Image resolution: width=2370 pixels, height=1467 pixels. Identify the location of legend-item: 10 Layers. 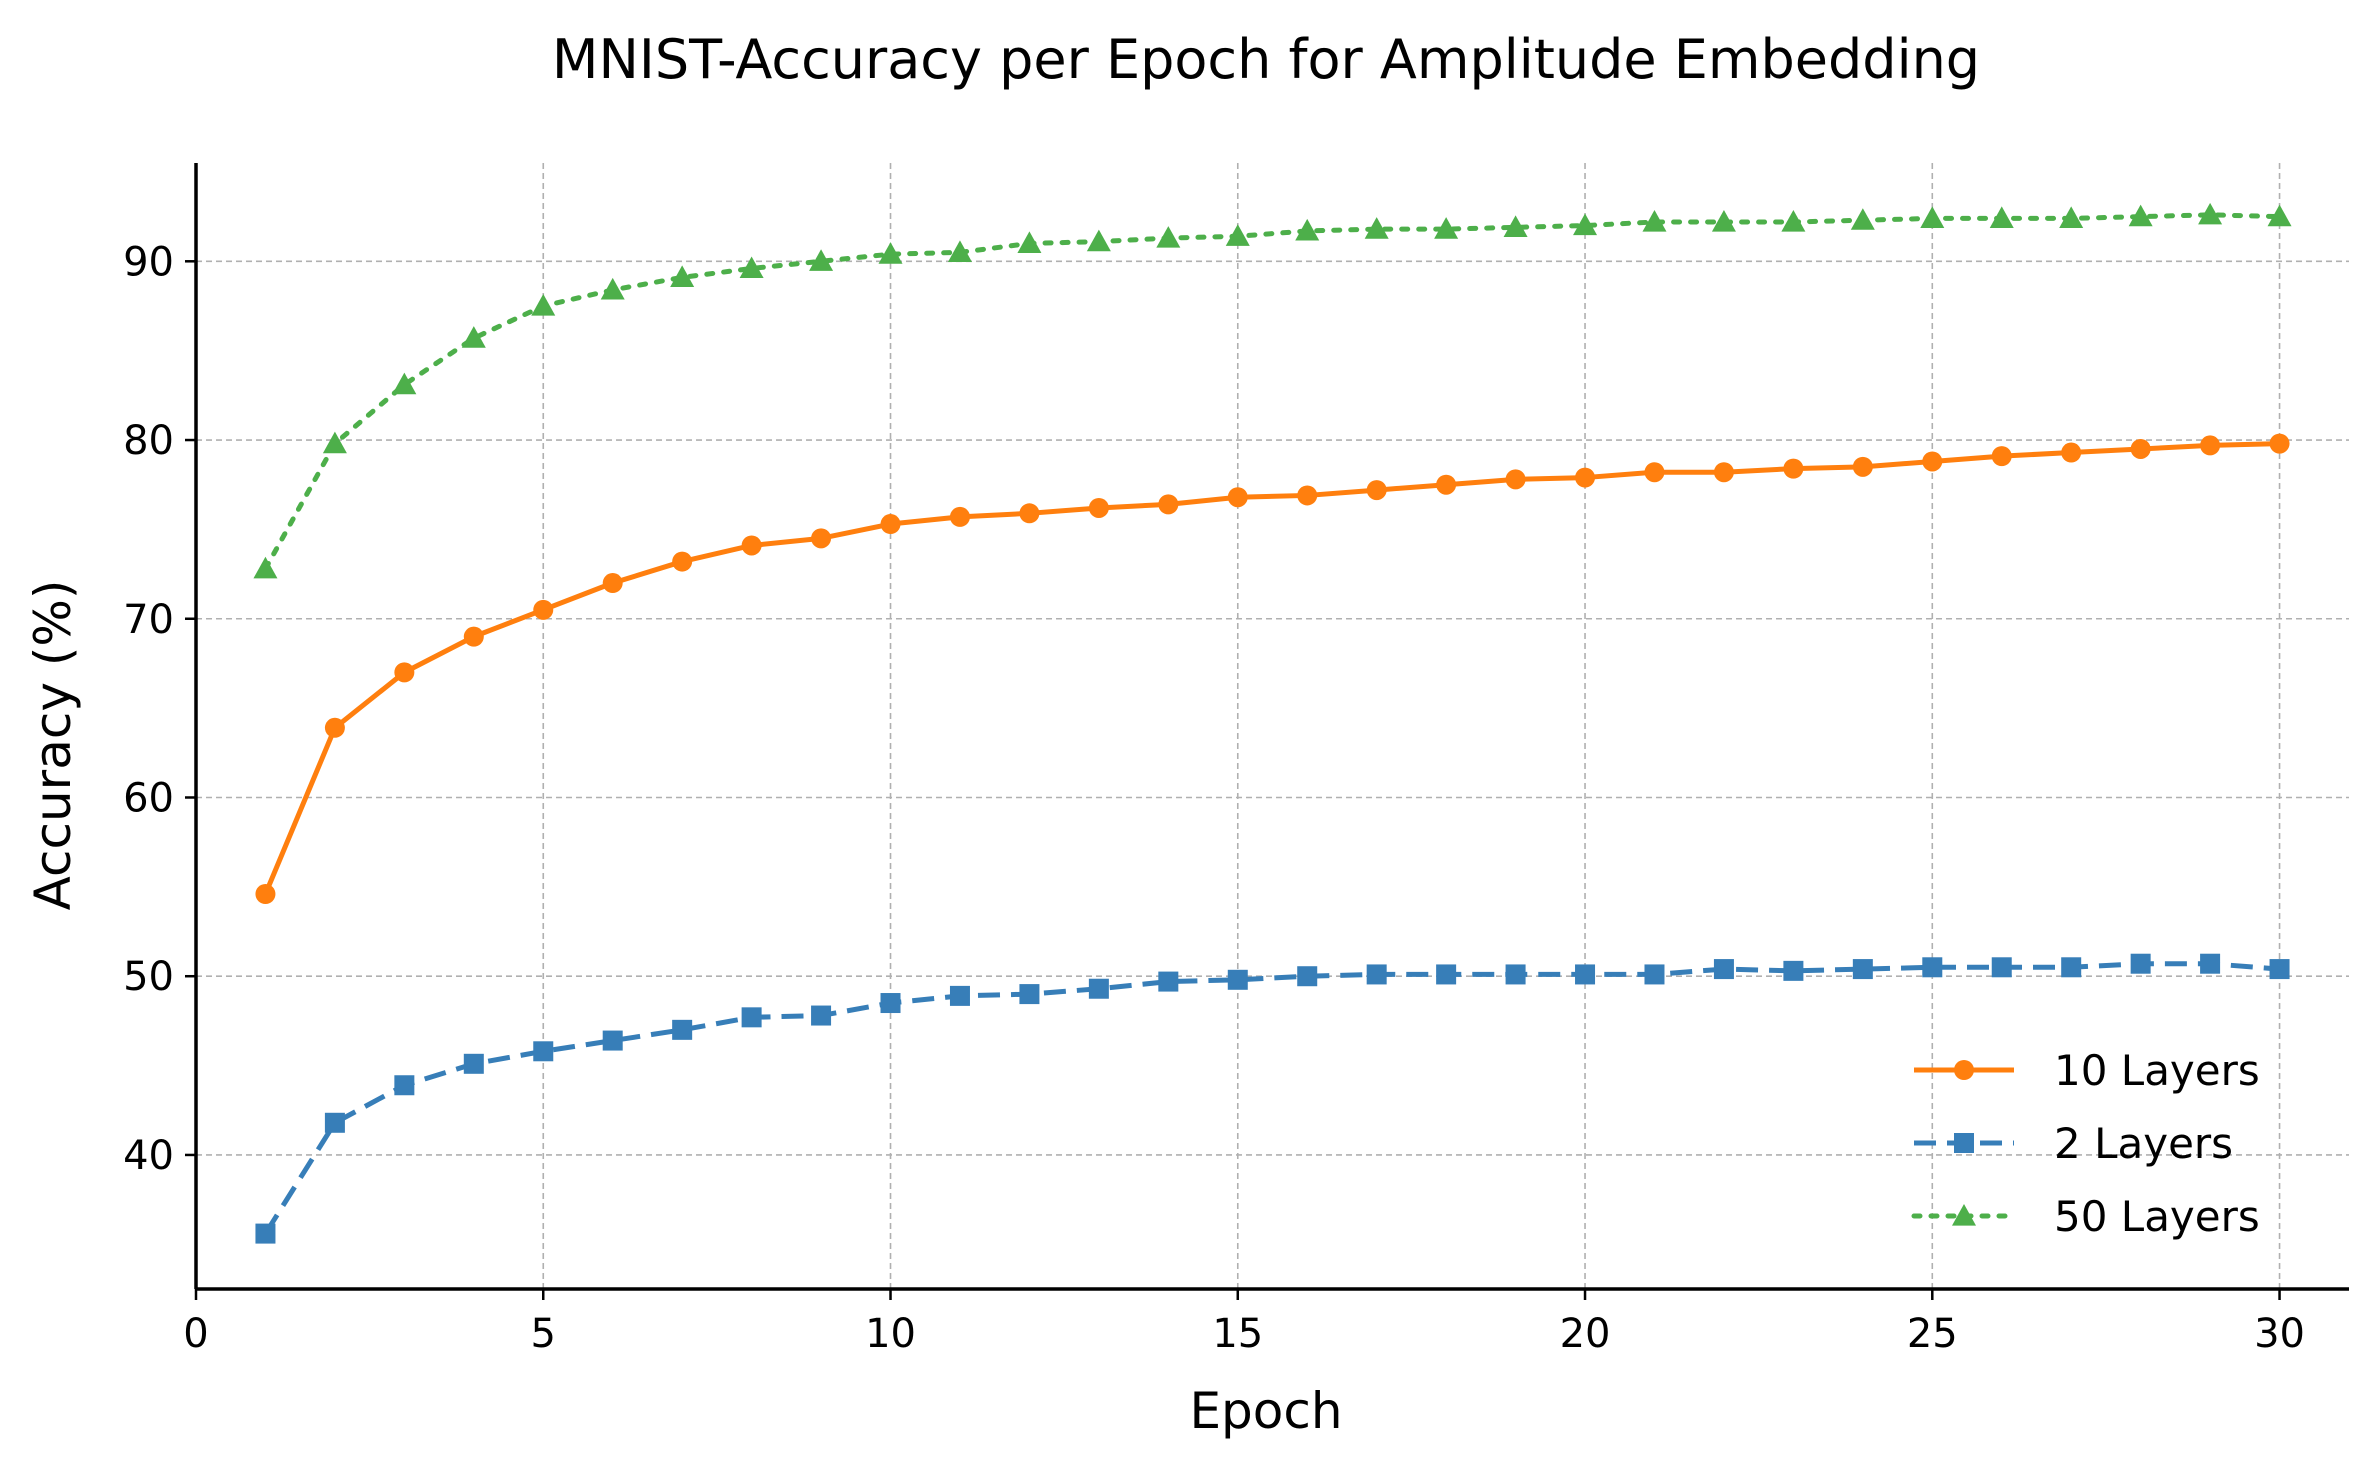
(2087, 1070).